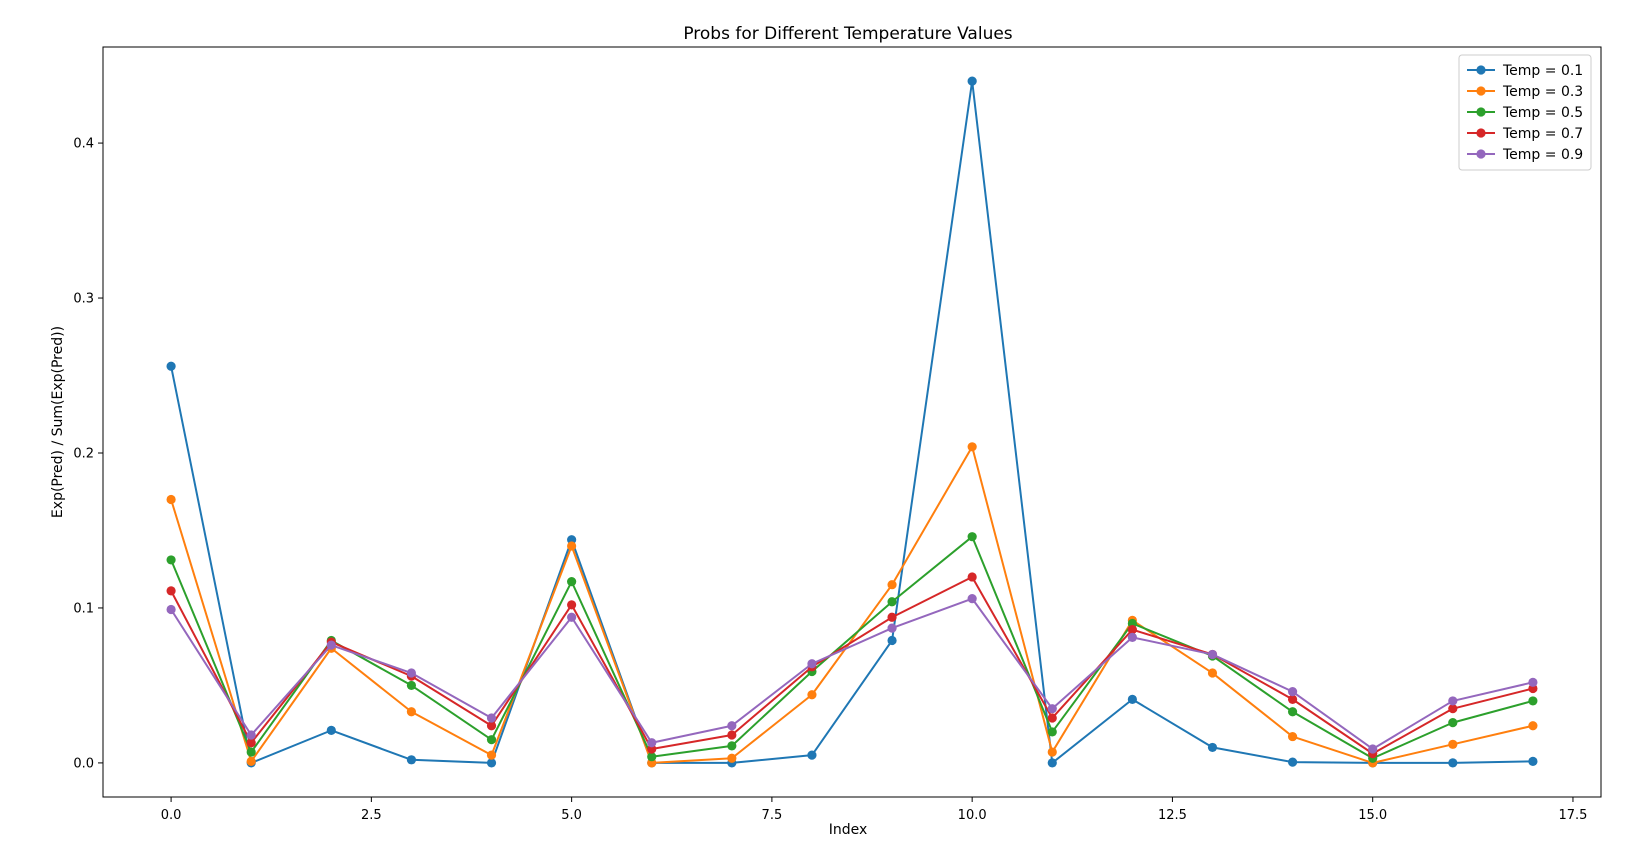  What do you see at coordinates (83, 763) in the screenshot?
I see `y-tick-label: 0.0` at bounding box center [83, 763].